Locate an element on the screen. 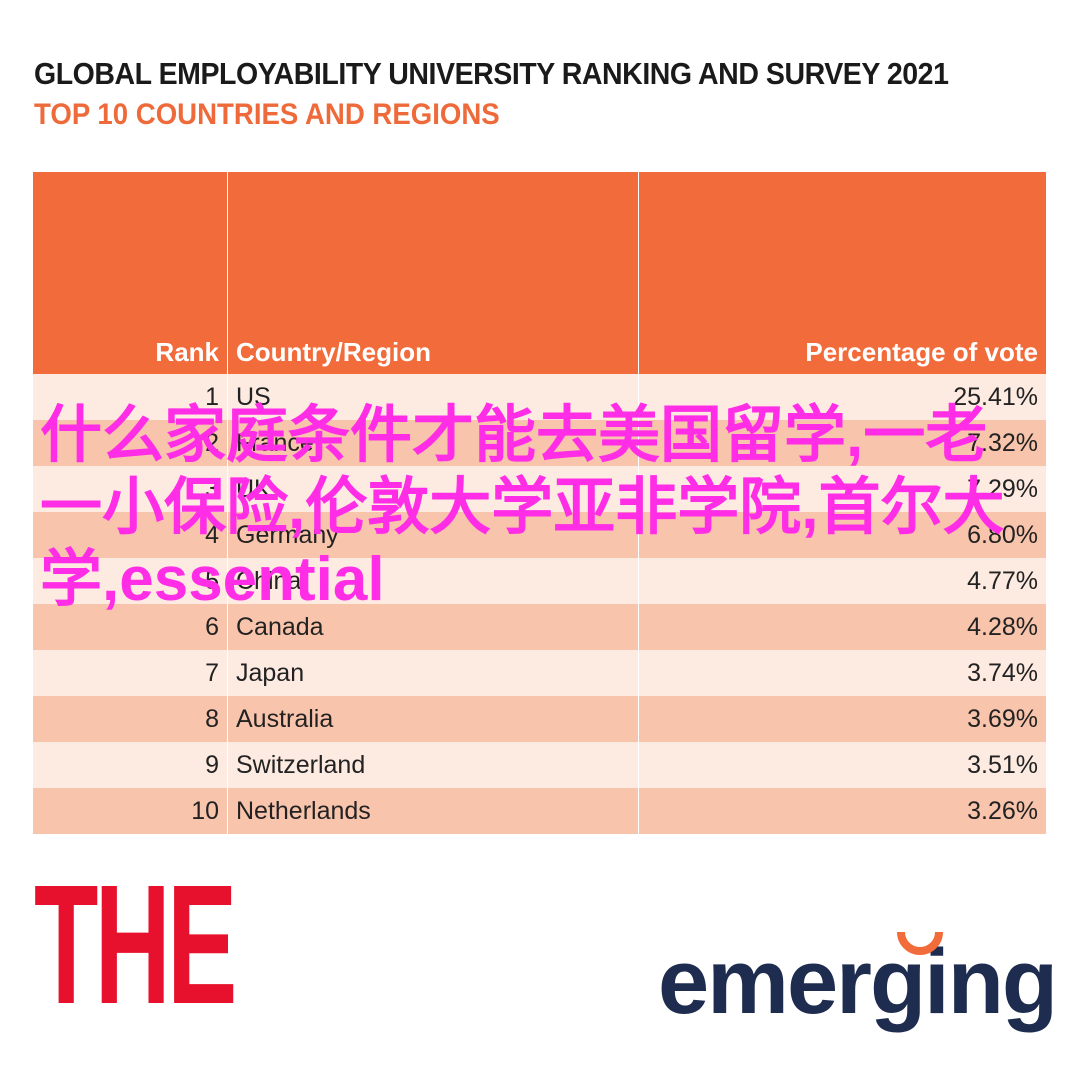  table-cell: Australia is located at coordinates (433, 719).